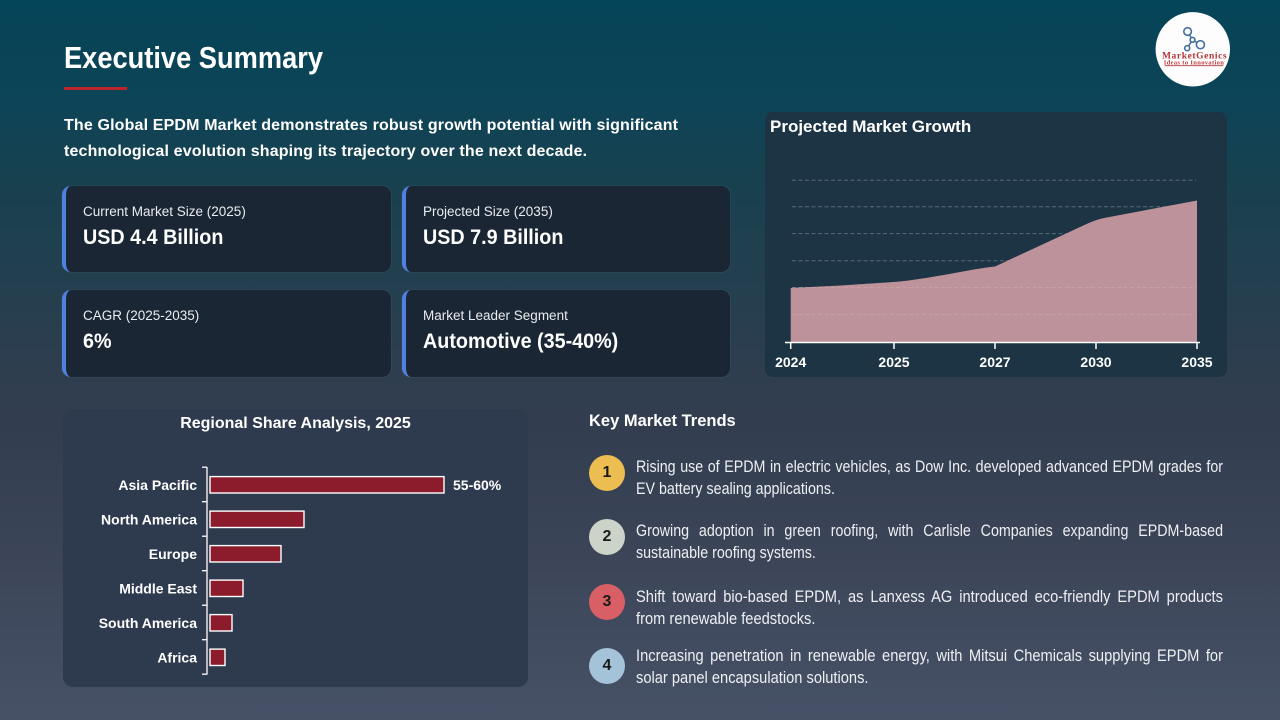  I want to click on svg-text: North America, so click(149, 520).